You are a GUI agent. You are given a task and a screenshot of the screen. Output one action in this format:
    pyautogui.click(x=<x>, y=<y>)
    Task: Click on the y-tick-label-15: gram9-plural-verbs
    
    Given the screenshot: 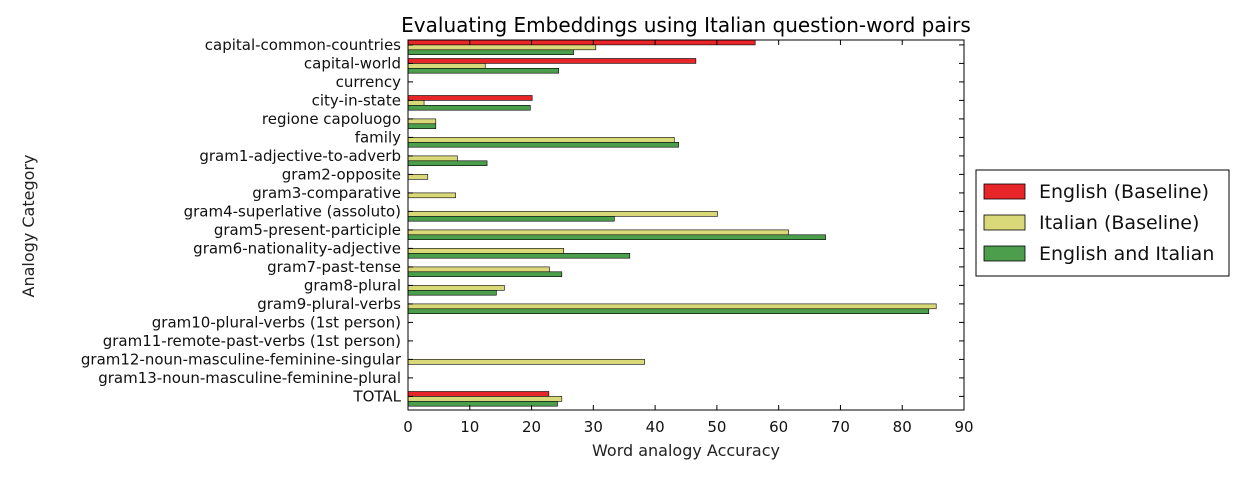 What is the action you would take?
    pyautogui.click(x=329, y=304)
    